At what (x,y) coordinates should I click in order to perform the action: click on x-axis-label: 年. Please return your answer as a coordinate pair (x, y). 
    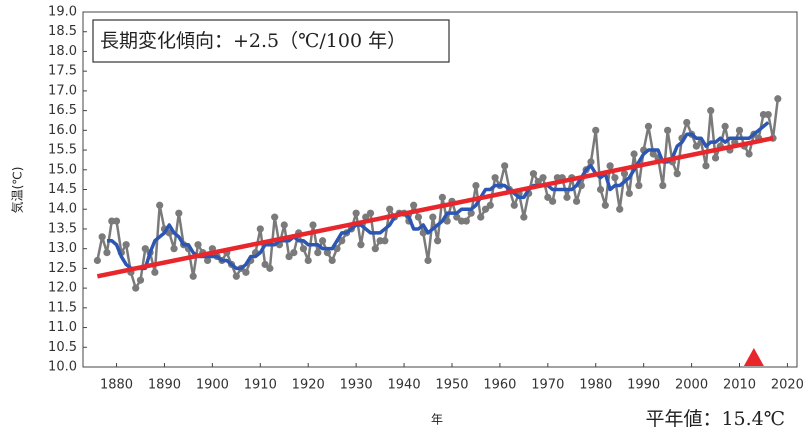
    Looking at the image, I should click on (437, 420).